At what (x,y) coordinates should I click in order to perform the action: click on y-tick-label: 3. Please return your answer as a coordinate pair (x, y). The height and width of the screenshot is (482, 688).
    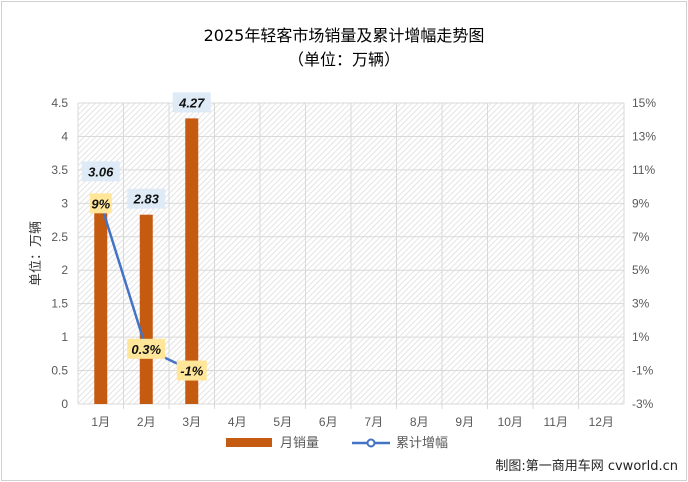
    Looking at the image, I should click on (64, 203).